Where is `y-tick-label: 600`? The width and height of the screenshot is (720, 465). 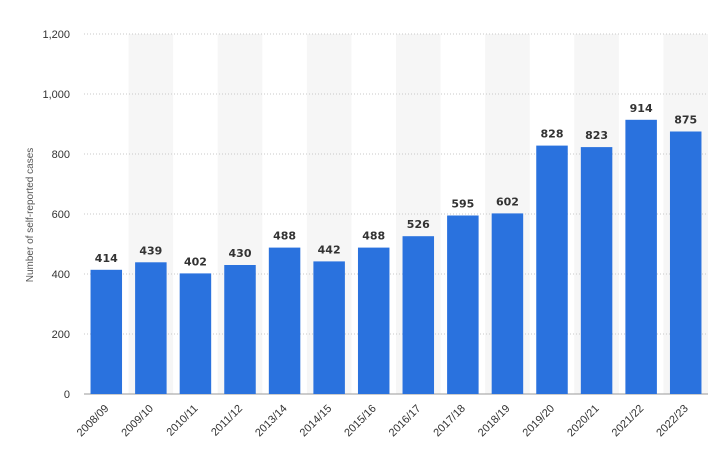 y-tick-label: 600 is located at coordinates (61, 215).